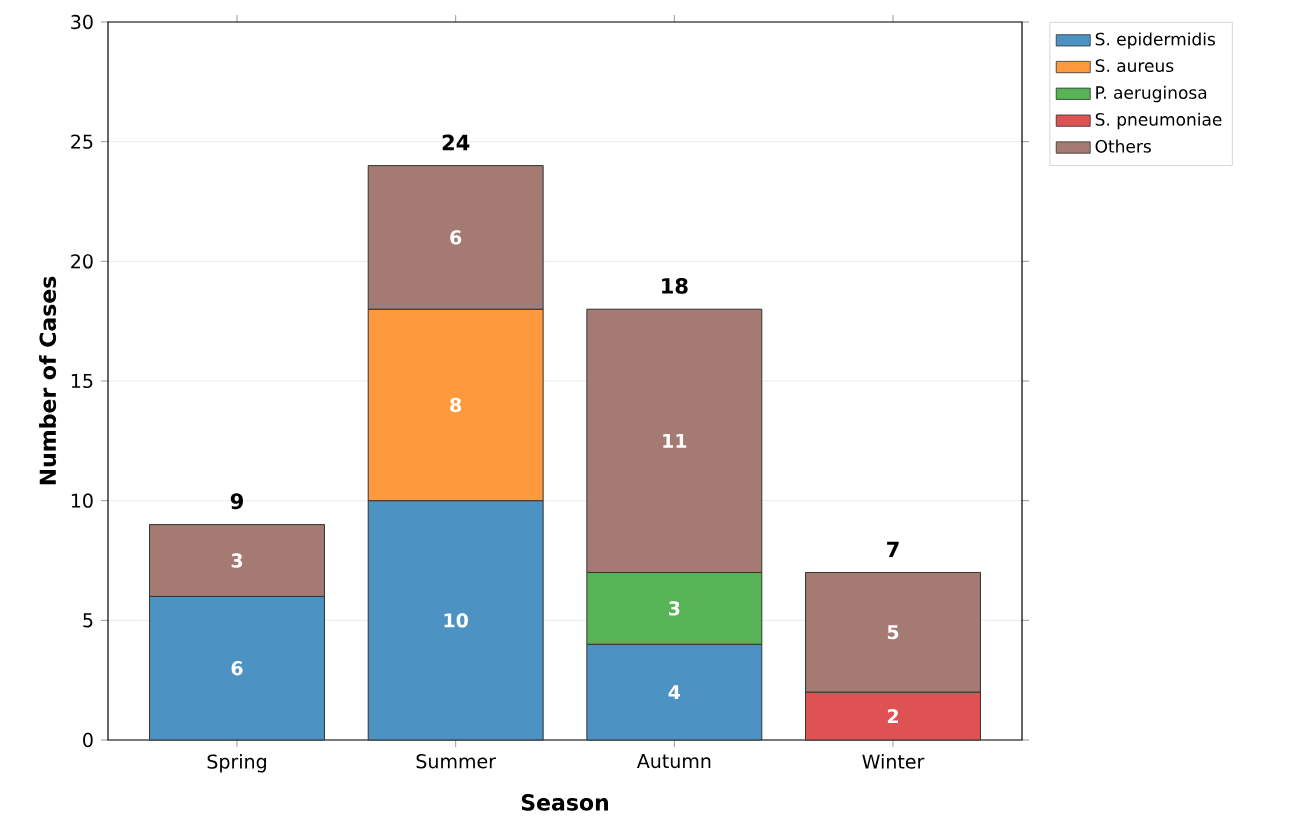 The width and height of the screenshot is (1290, 823). I want to click on legend-label: Others, so click(1123, 146).